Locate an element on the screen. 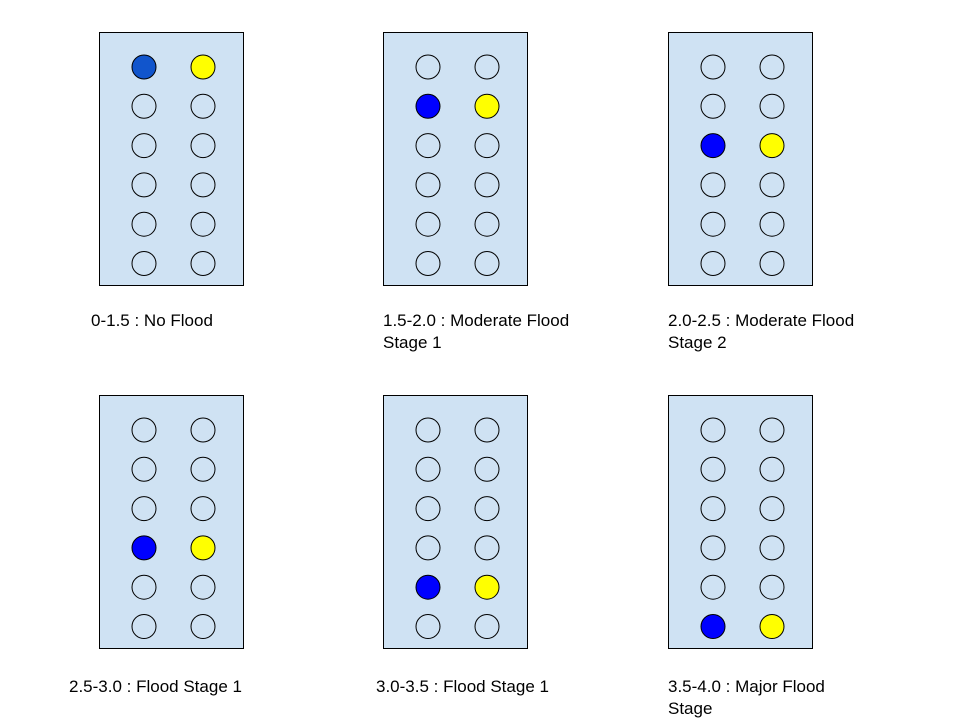 This screenshot has height=720, width=960. label-line-2: Stage 1 is located at coordinates (412, 342).